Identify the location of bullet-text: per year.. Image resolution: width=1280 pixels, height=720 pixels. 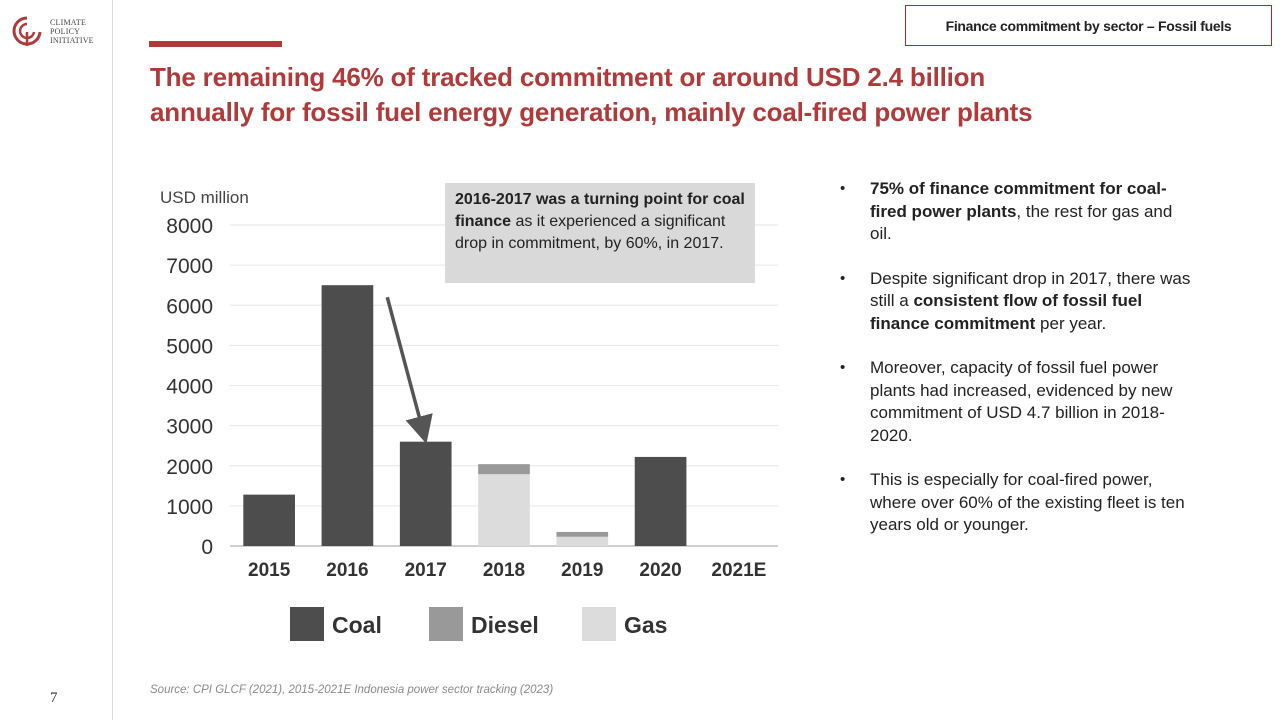
(1071, 323).